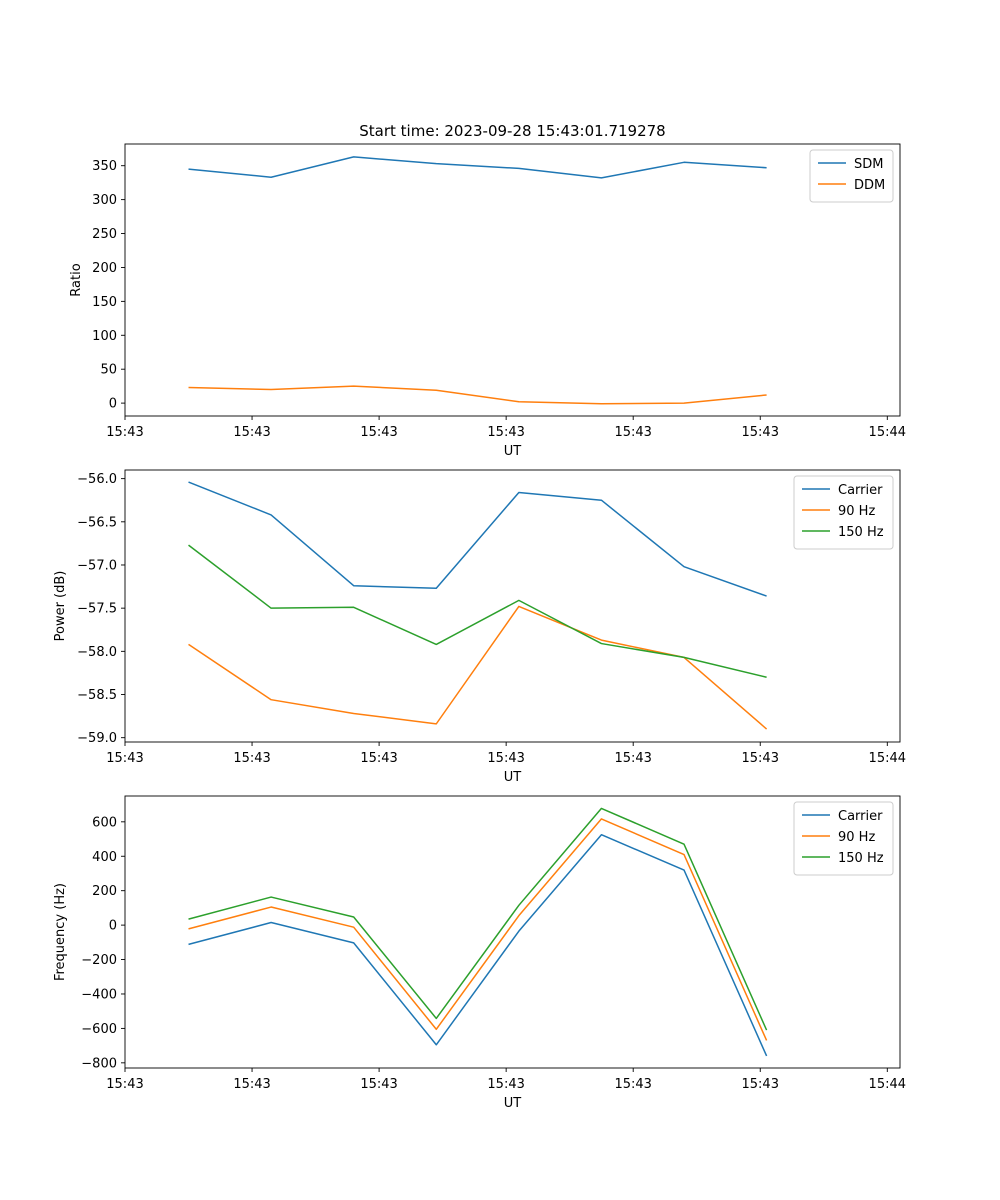 This screenshot has height=1200, width=1000. Describe the element at coordinates (104, 891) in the screenshot. I see `y-tick-label-frequency-5: 200` at that location.